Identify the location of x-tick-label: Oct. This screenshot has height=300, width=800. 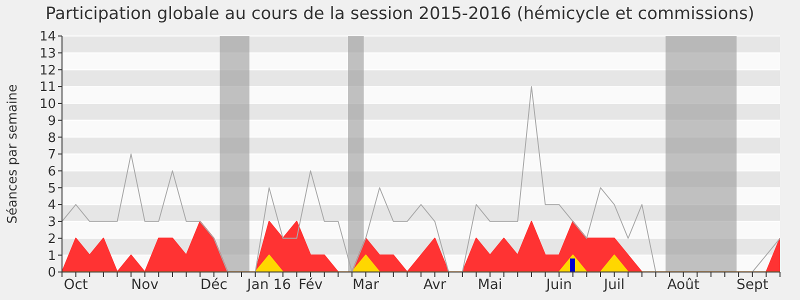
(76, 284).